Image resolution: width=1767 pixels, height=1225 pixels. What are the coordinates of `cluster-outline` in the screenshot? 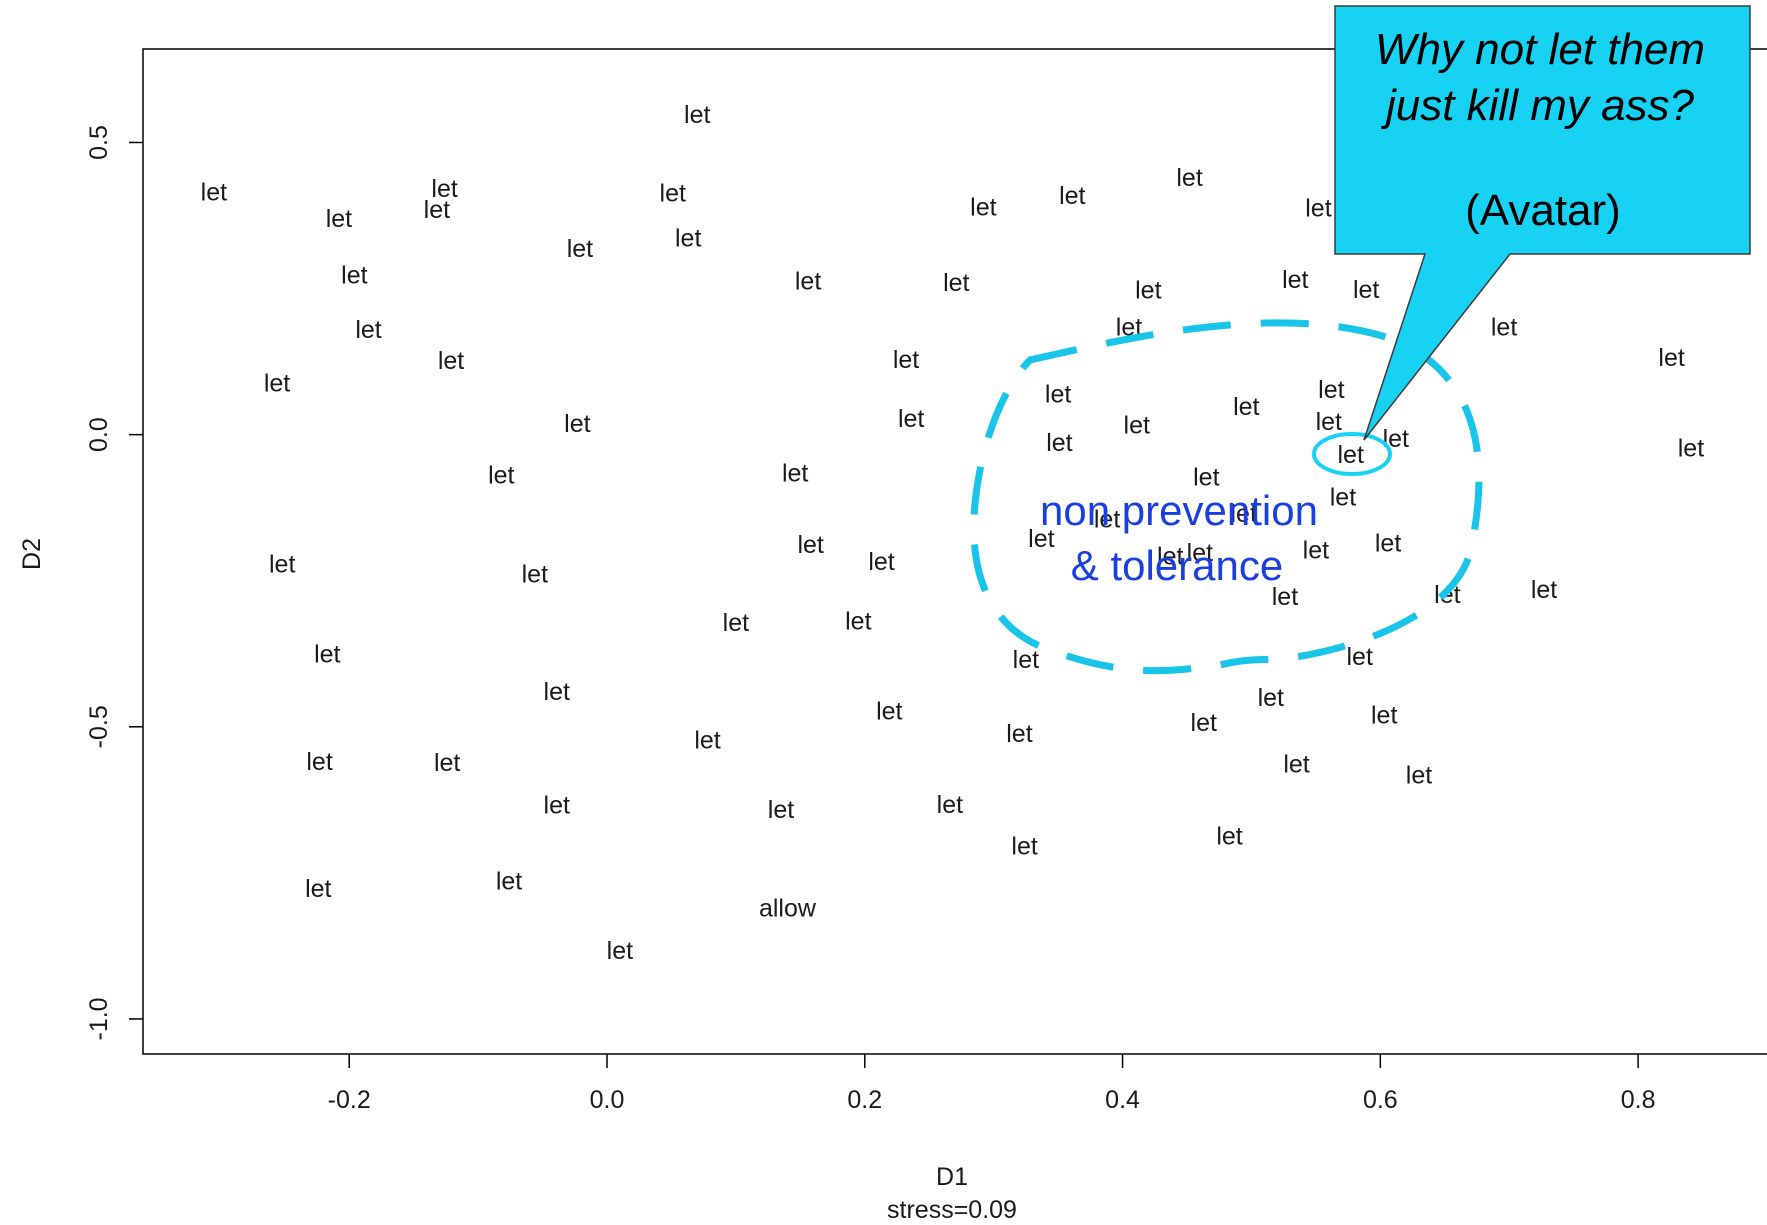 It's located at (1226, 497).